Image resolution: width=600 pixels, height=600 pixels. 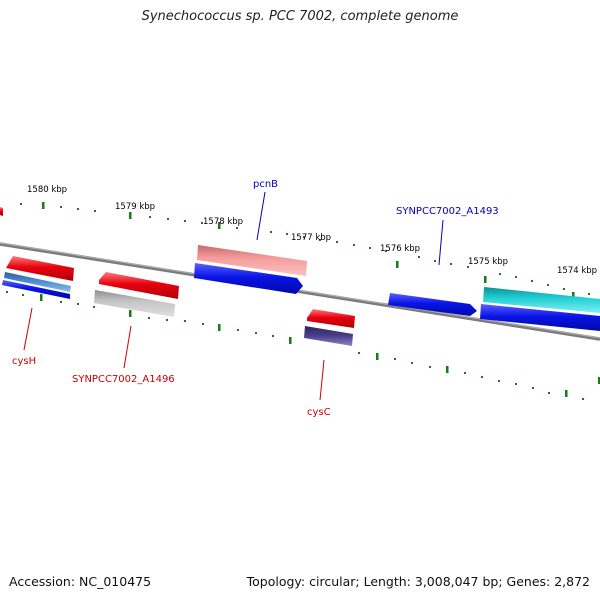 I want to click on tick-label: 1580 kbp, so click(x=47, y=190).